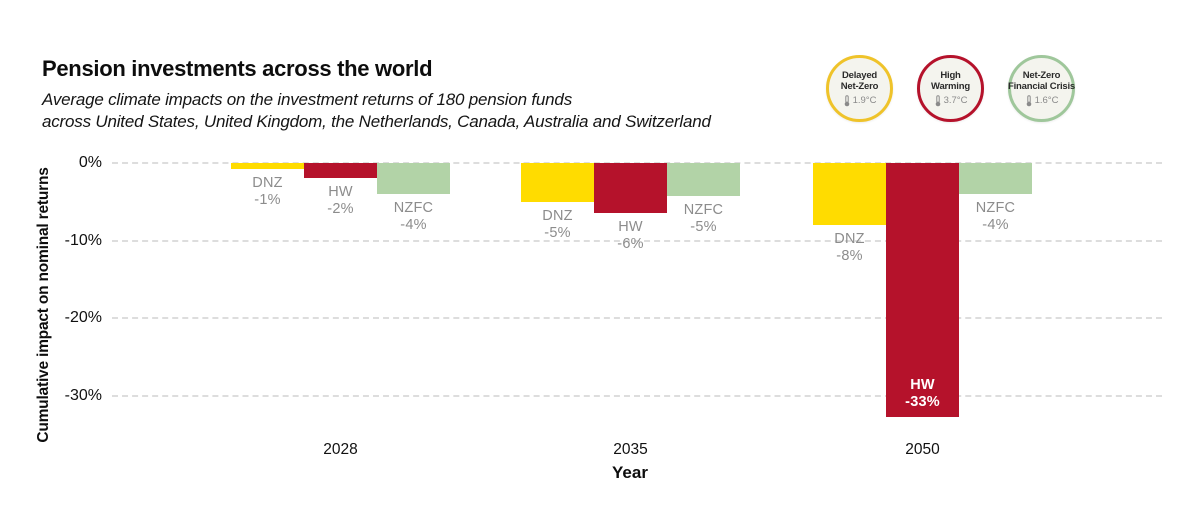  I want to click on bar-2028-DNZ, so click(267, 166).